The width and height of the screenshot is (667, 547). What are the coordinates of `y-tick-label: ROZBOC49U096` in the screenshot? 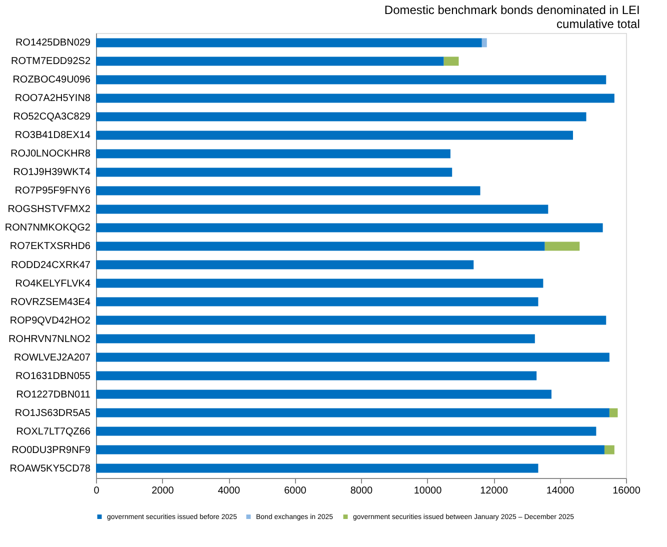 It's located at (51, 80).